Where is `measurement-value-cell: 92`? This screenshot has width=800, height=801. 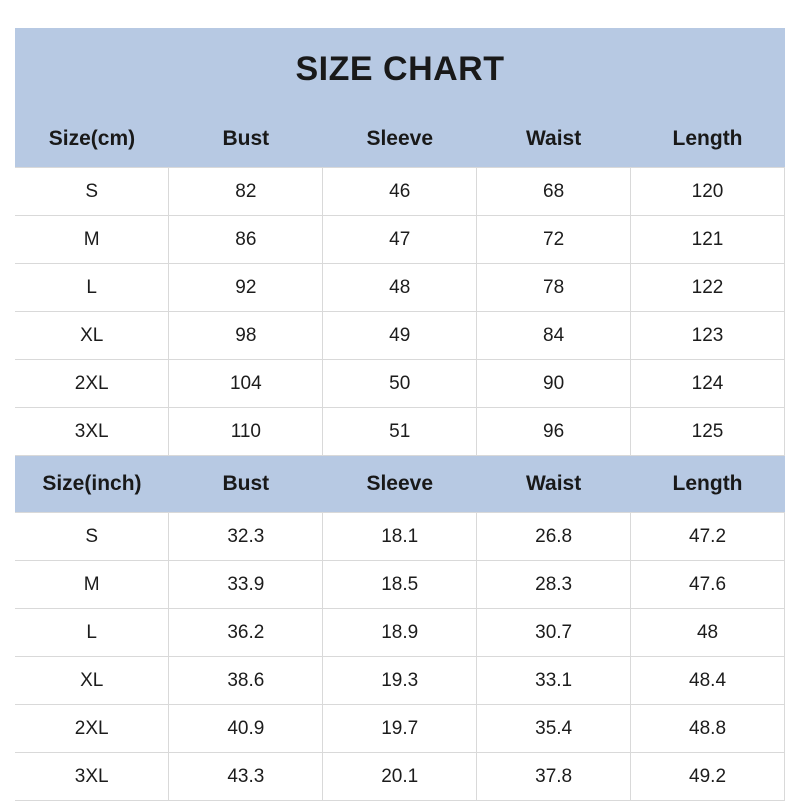 measurement-value-cell: 92 is located at coordinates (246, 287).